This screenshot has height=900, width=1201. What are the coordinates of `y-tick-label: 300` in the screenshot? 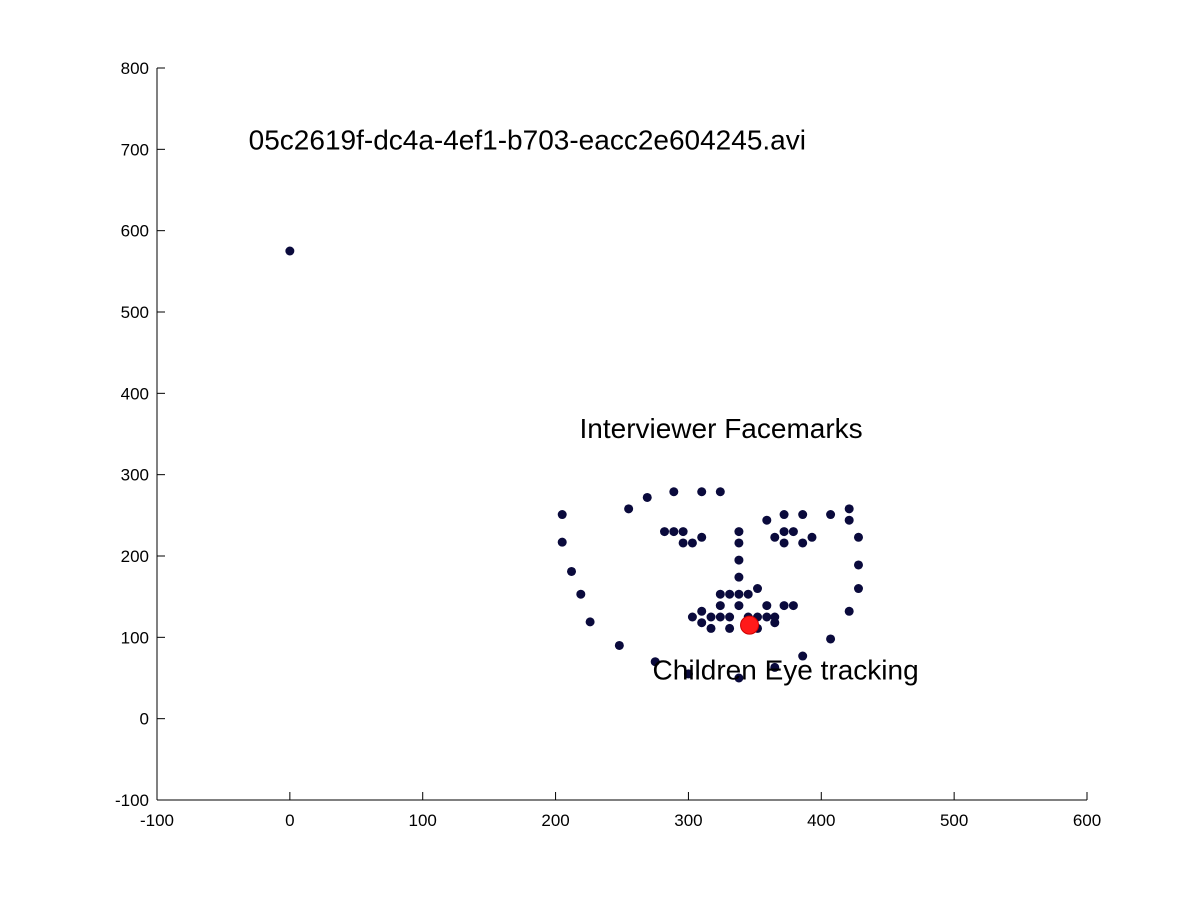 It's located at (135, 475).